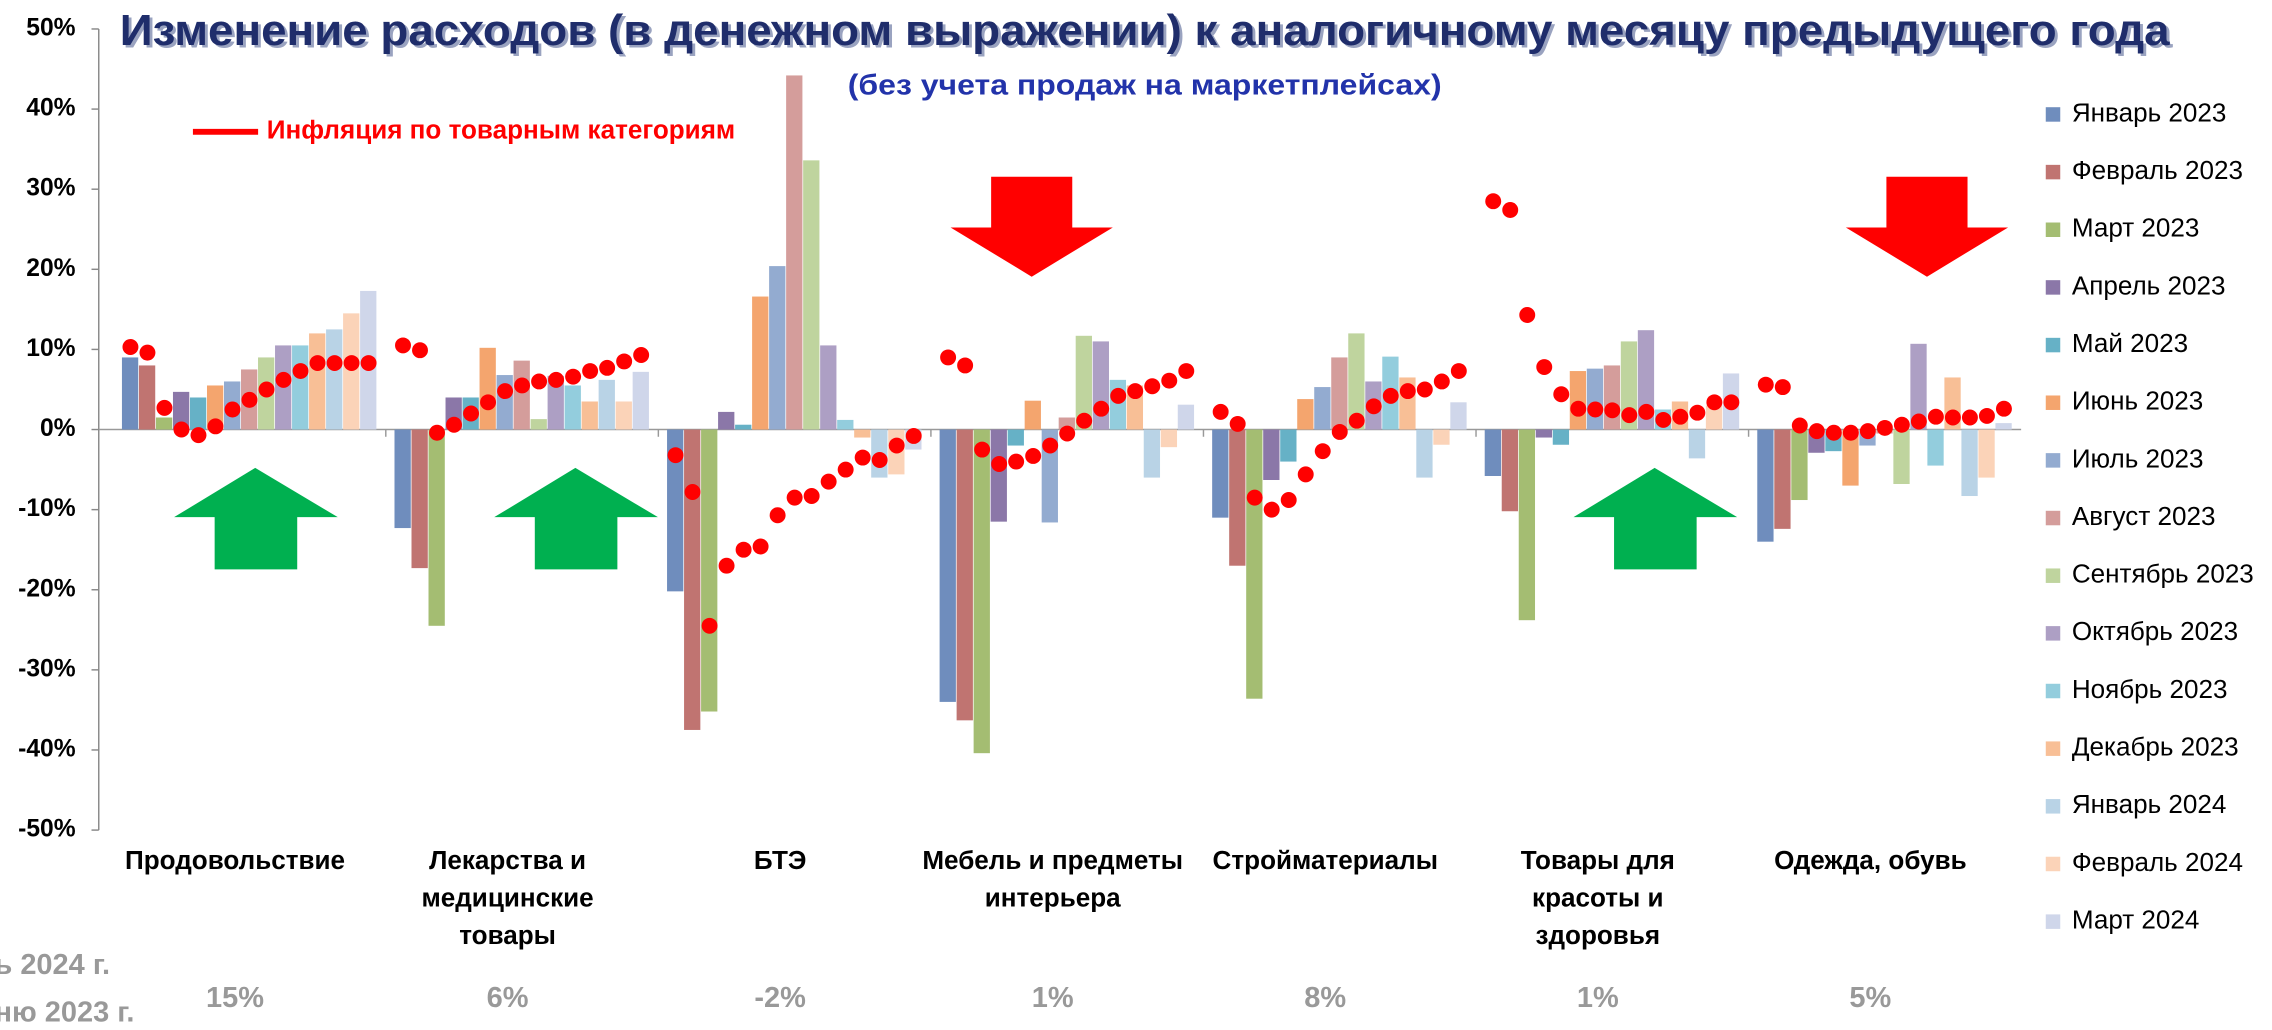  I want to click on down-arrow, so click(1927, 226).